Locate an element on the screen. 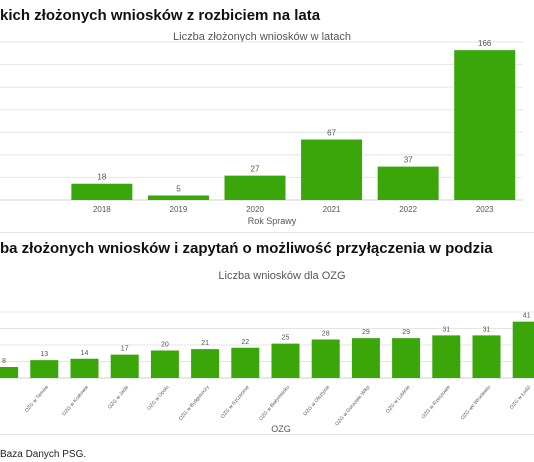 The height and width of the screenshot is (462, 534). x-tick-label: OZG w Tarnów is located at coordinates (37, 399).